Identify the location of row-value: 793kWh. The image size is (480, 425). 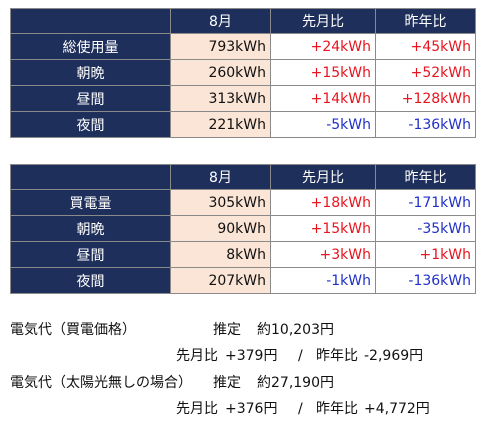
(220, 46).